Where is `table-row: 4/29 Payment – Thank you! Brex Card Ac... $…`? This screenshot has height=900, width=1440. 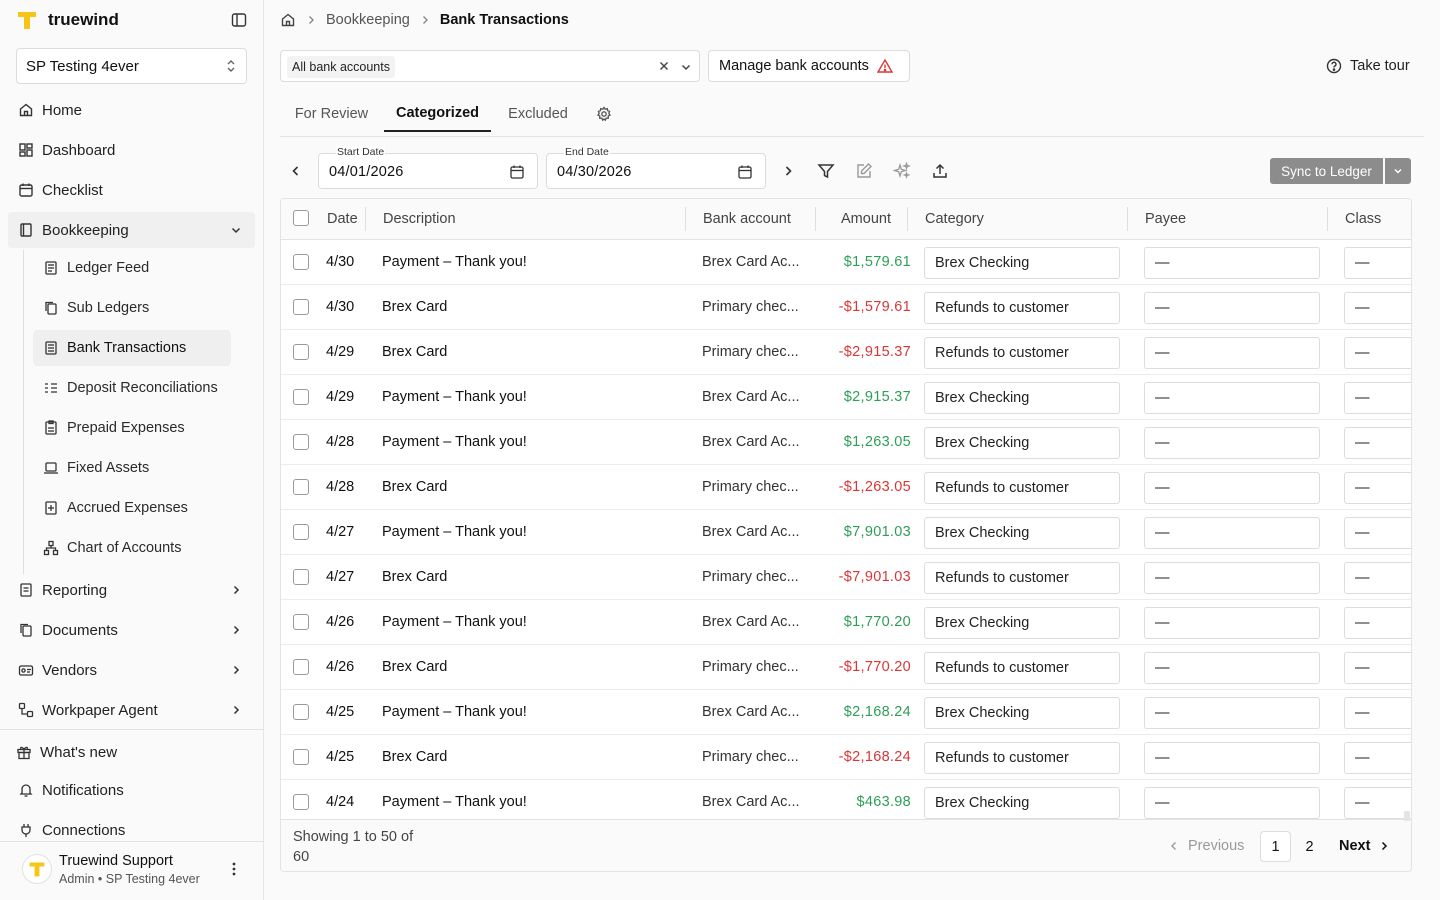 table-row: 4/29 Payment – Thank you! Brex Card Ac... $… is located at coordinates (846, 397).